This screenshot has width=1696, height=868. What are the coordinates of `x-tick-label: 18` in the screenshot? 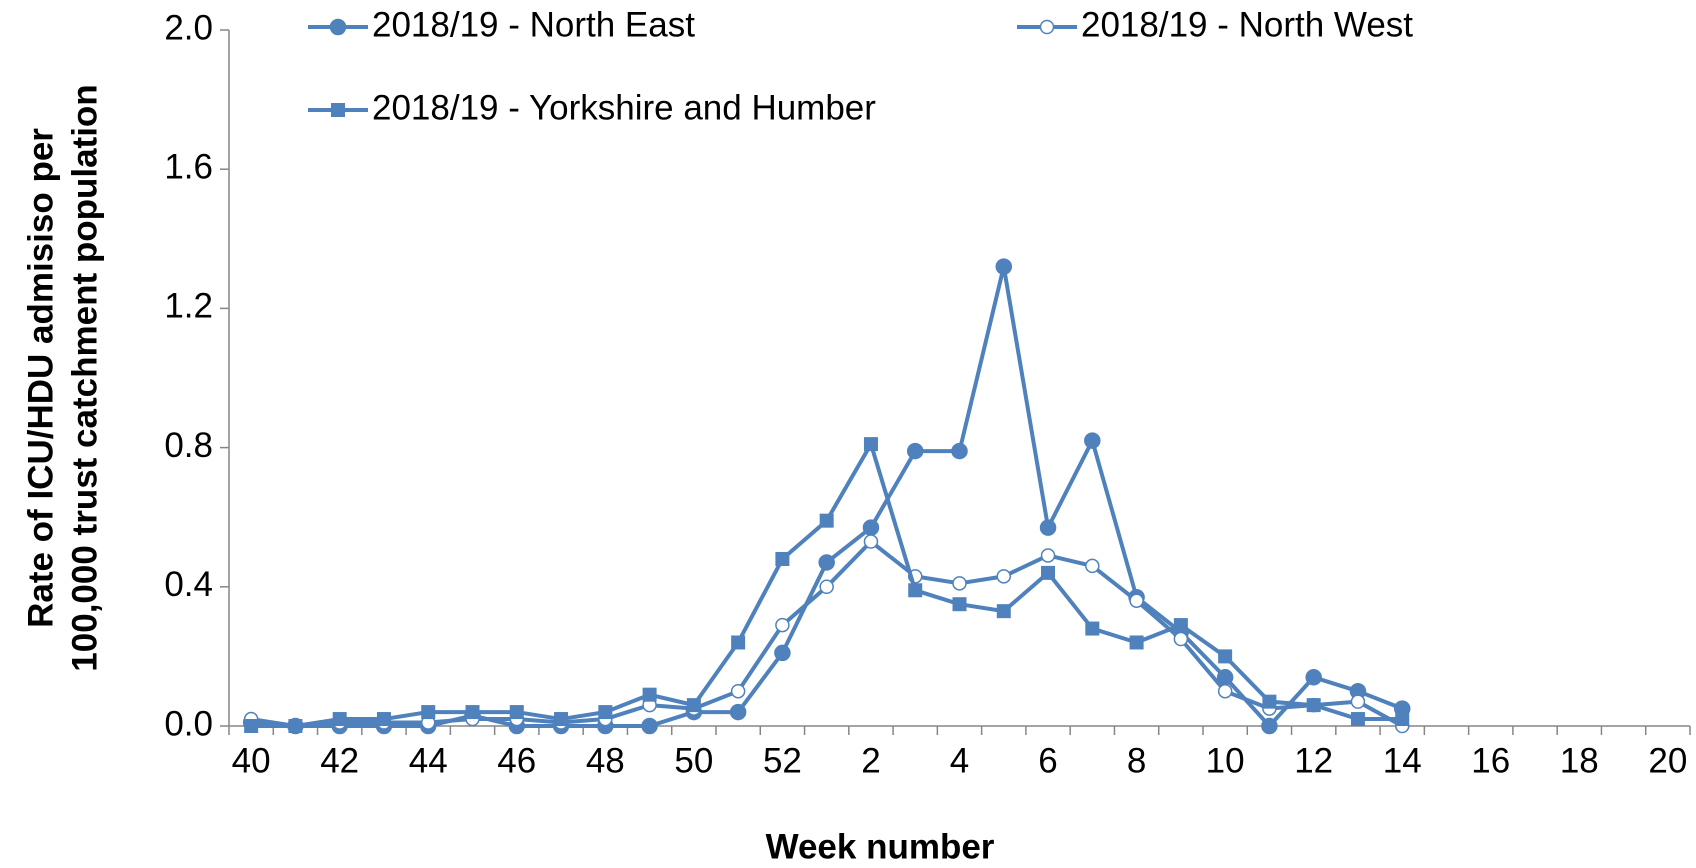 It's located at (1579, 760).